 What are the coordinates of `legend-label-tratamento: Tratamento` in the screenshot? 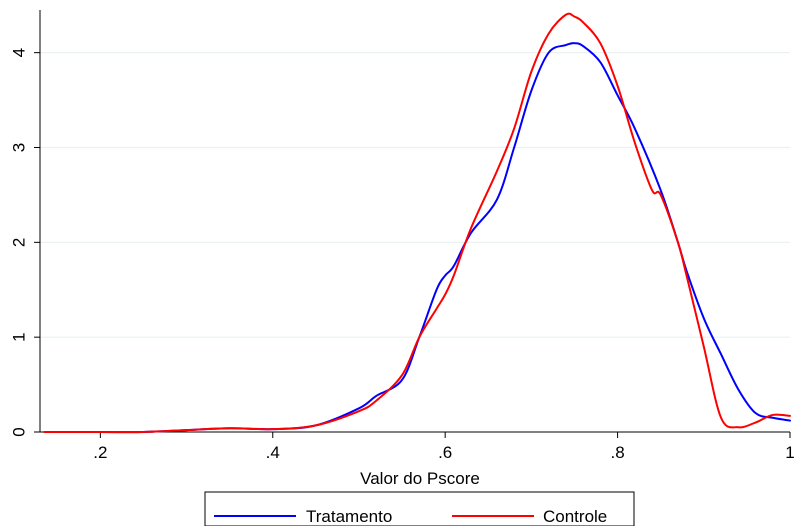 It's located at (349, 516).